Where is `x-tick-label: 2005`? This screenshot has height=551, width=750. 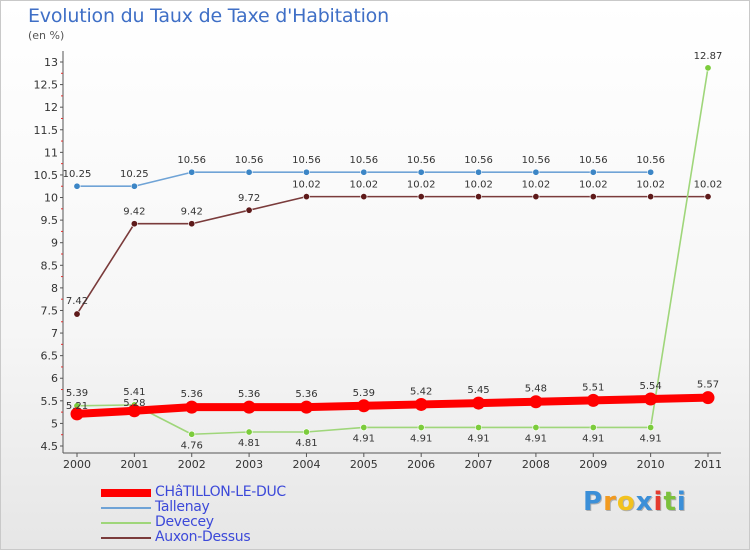
x-tick-label: 2005 is located at coordinates (364, 464).